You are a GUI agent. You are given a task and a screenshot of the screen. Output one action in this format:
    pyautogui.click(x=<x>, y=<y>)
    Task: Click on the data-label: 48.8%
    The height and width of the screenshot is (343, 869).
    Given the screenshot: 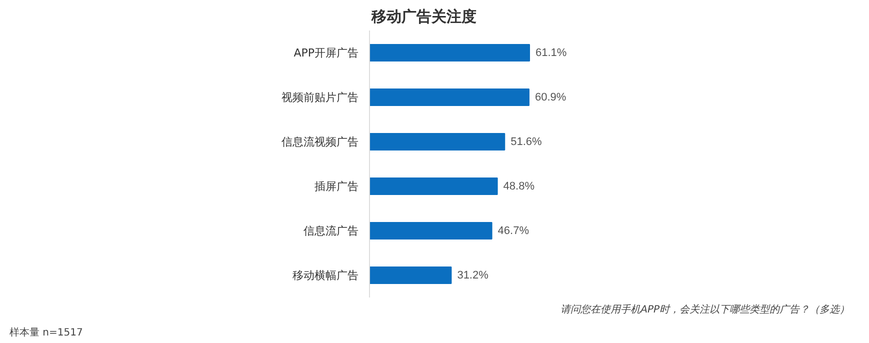 What is the action you would take?
    pyautogui.click(x=519, y=186)
    